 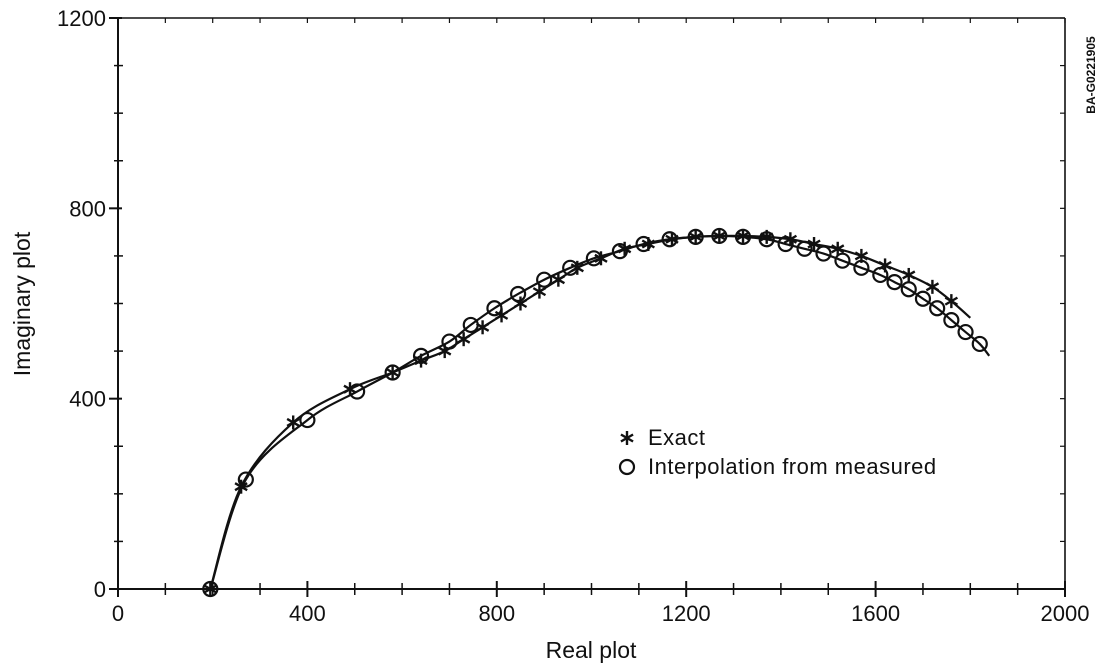 I want to click on y-axis-title: Imaginary plot, so click(x=22, y=303).